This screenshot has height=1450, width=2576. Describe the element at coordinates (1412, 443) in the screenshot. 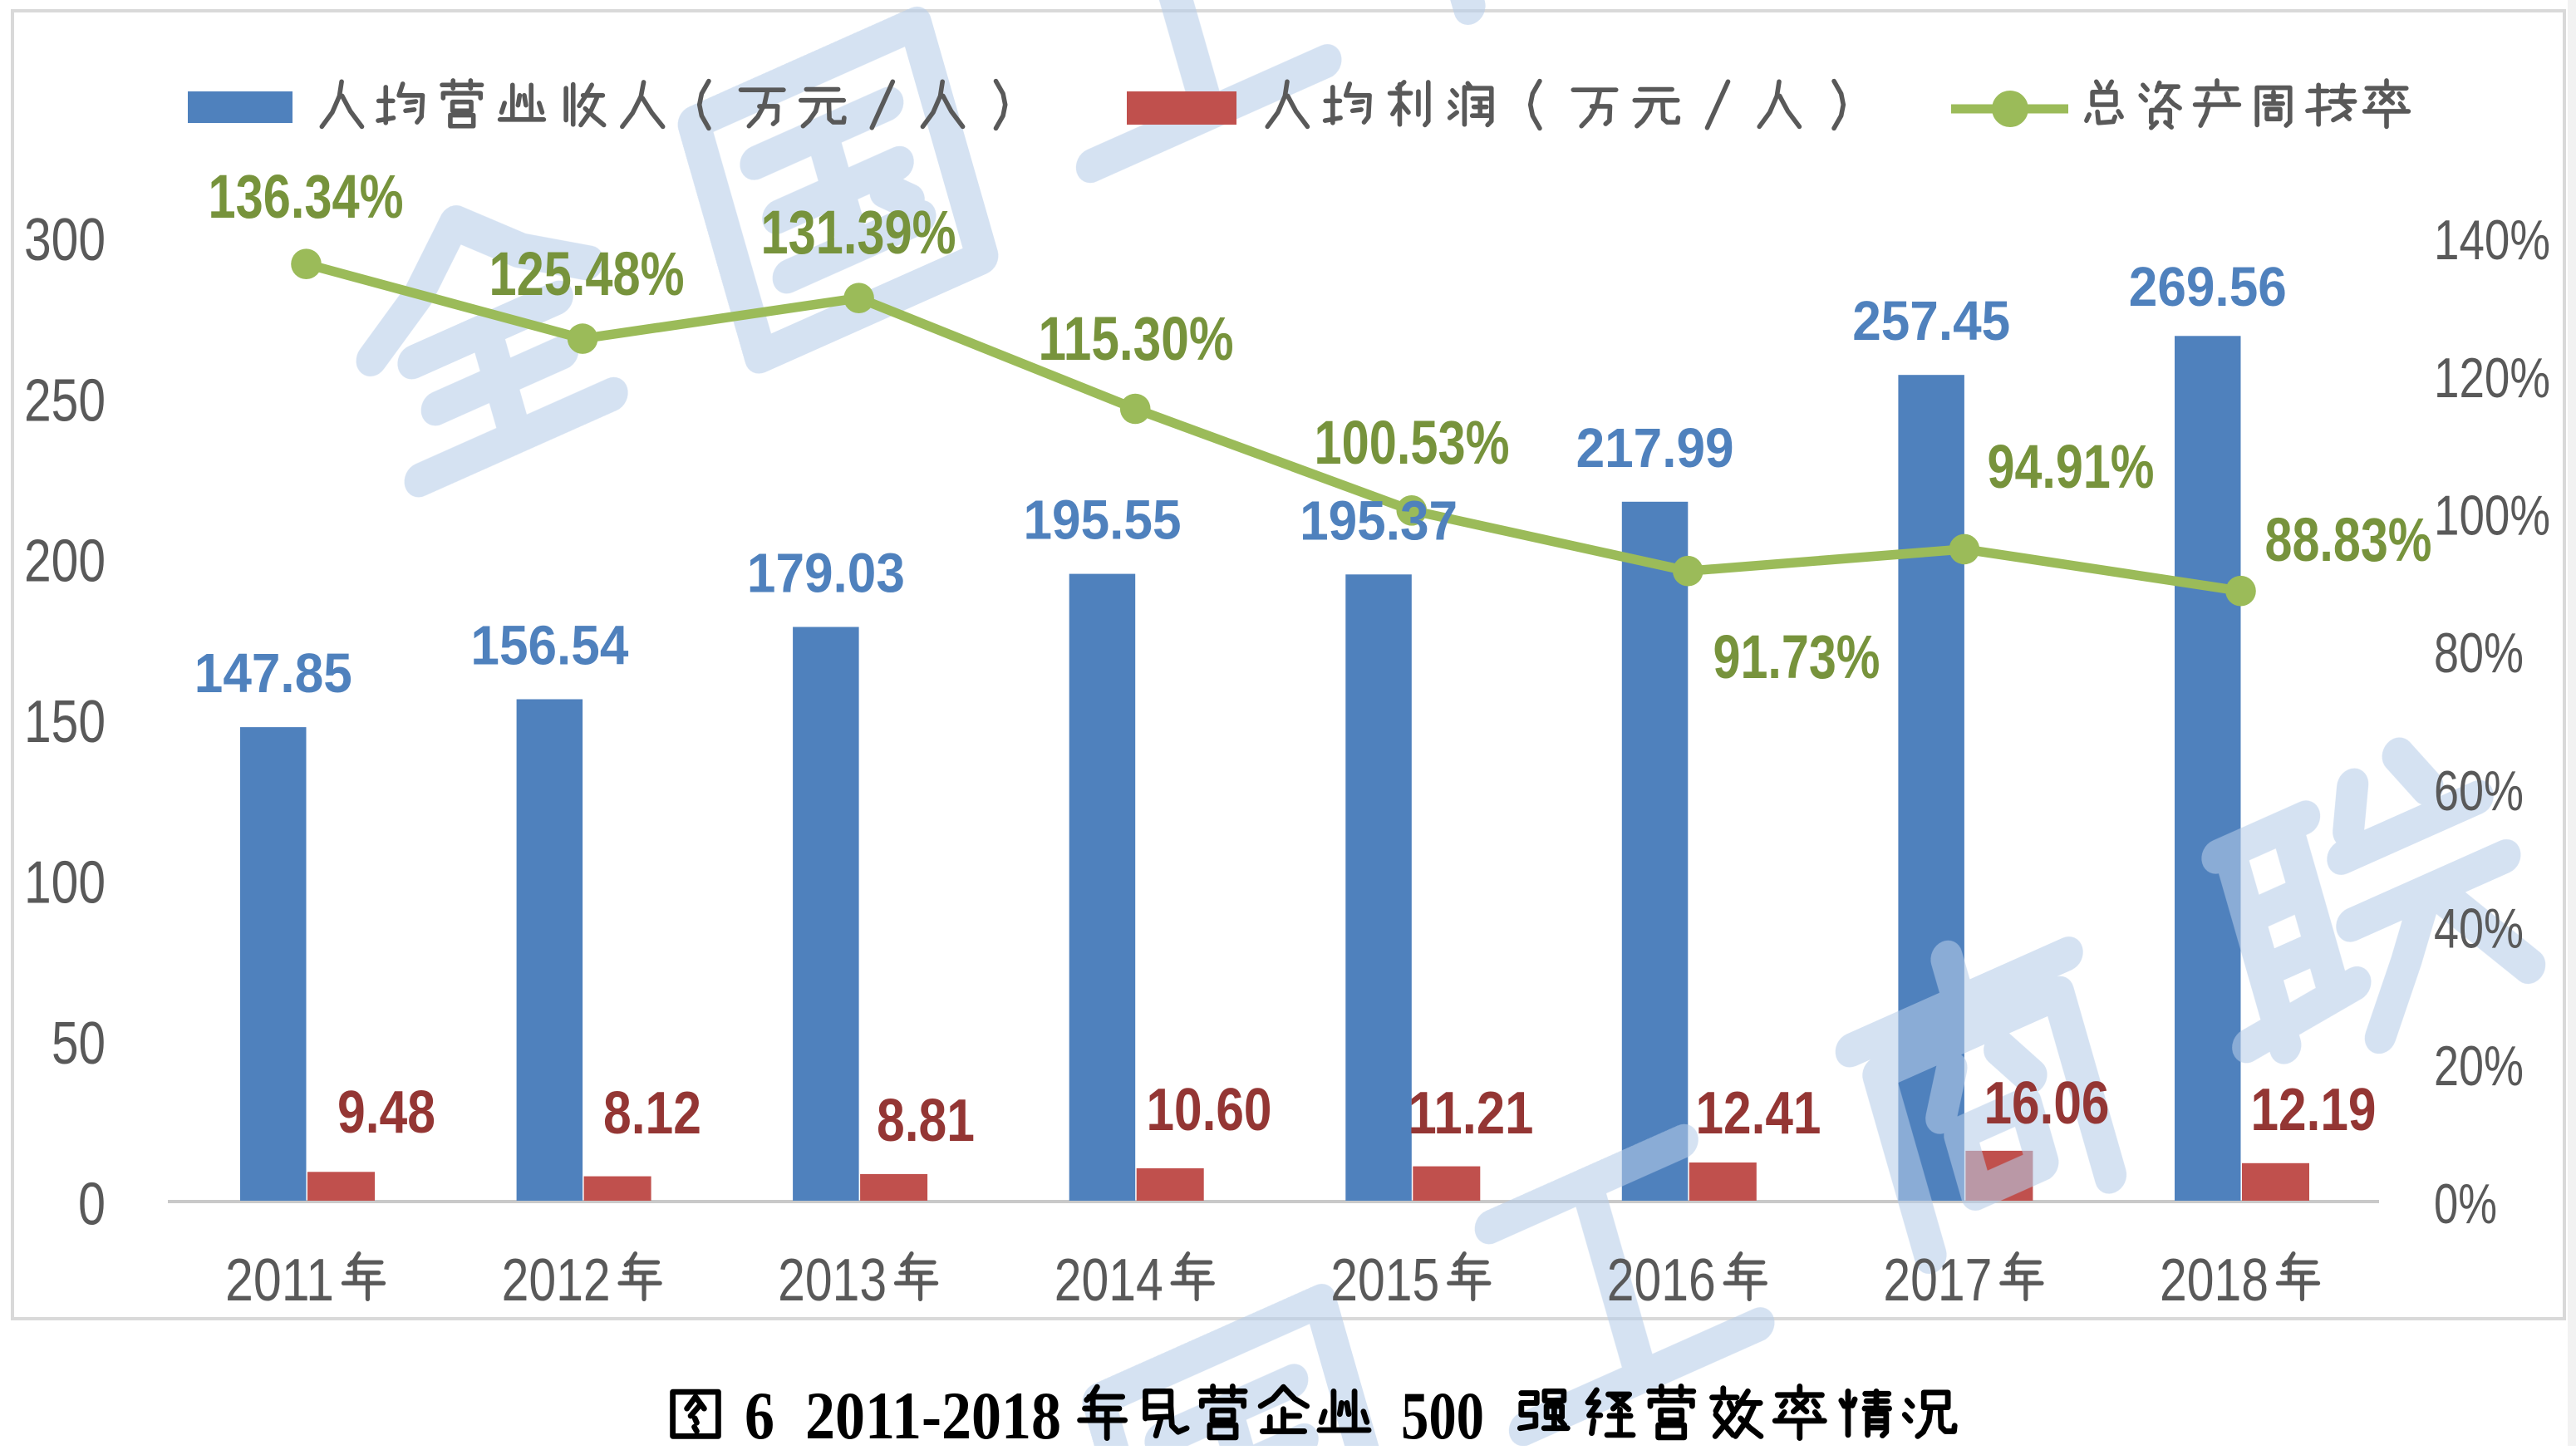

I see `svg-text: 100.53%` at that location.